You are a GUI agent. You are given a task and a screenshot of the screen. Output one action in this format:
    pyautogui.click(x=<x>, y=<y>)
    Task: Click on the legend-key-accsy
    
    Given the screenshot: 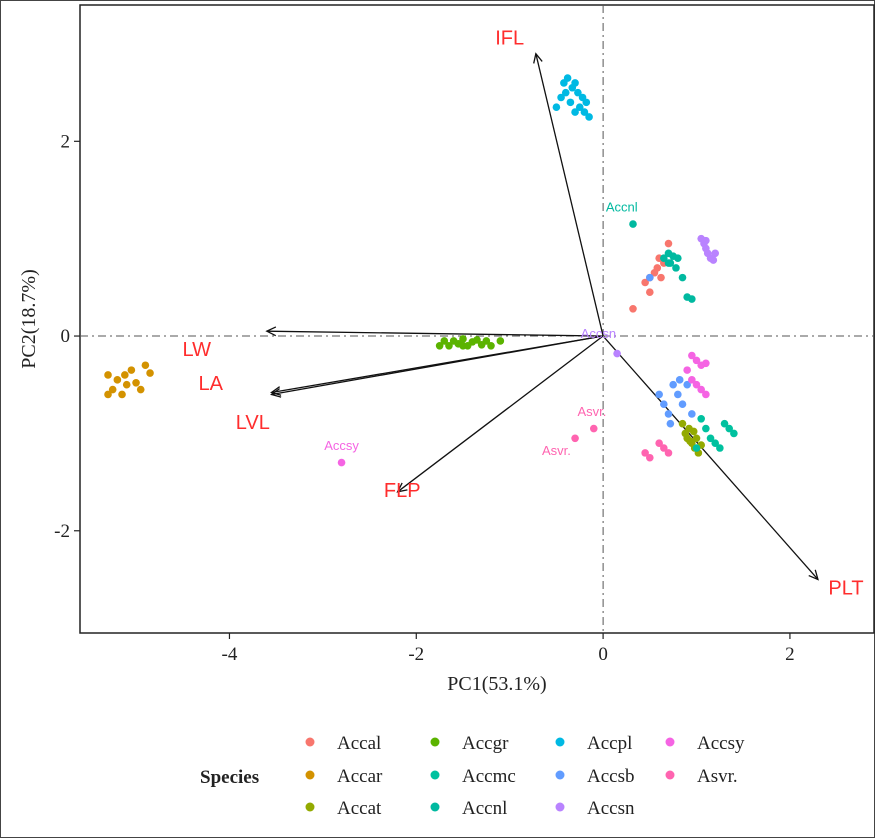 What is the action you would take?
    pyautogui.click(x=670, y=742)
    